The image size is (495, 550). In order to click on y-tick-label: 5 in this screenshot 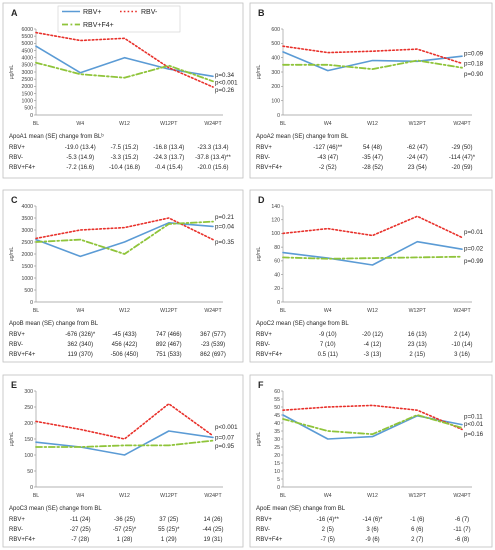, I will do `click(278, 480)`.